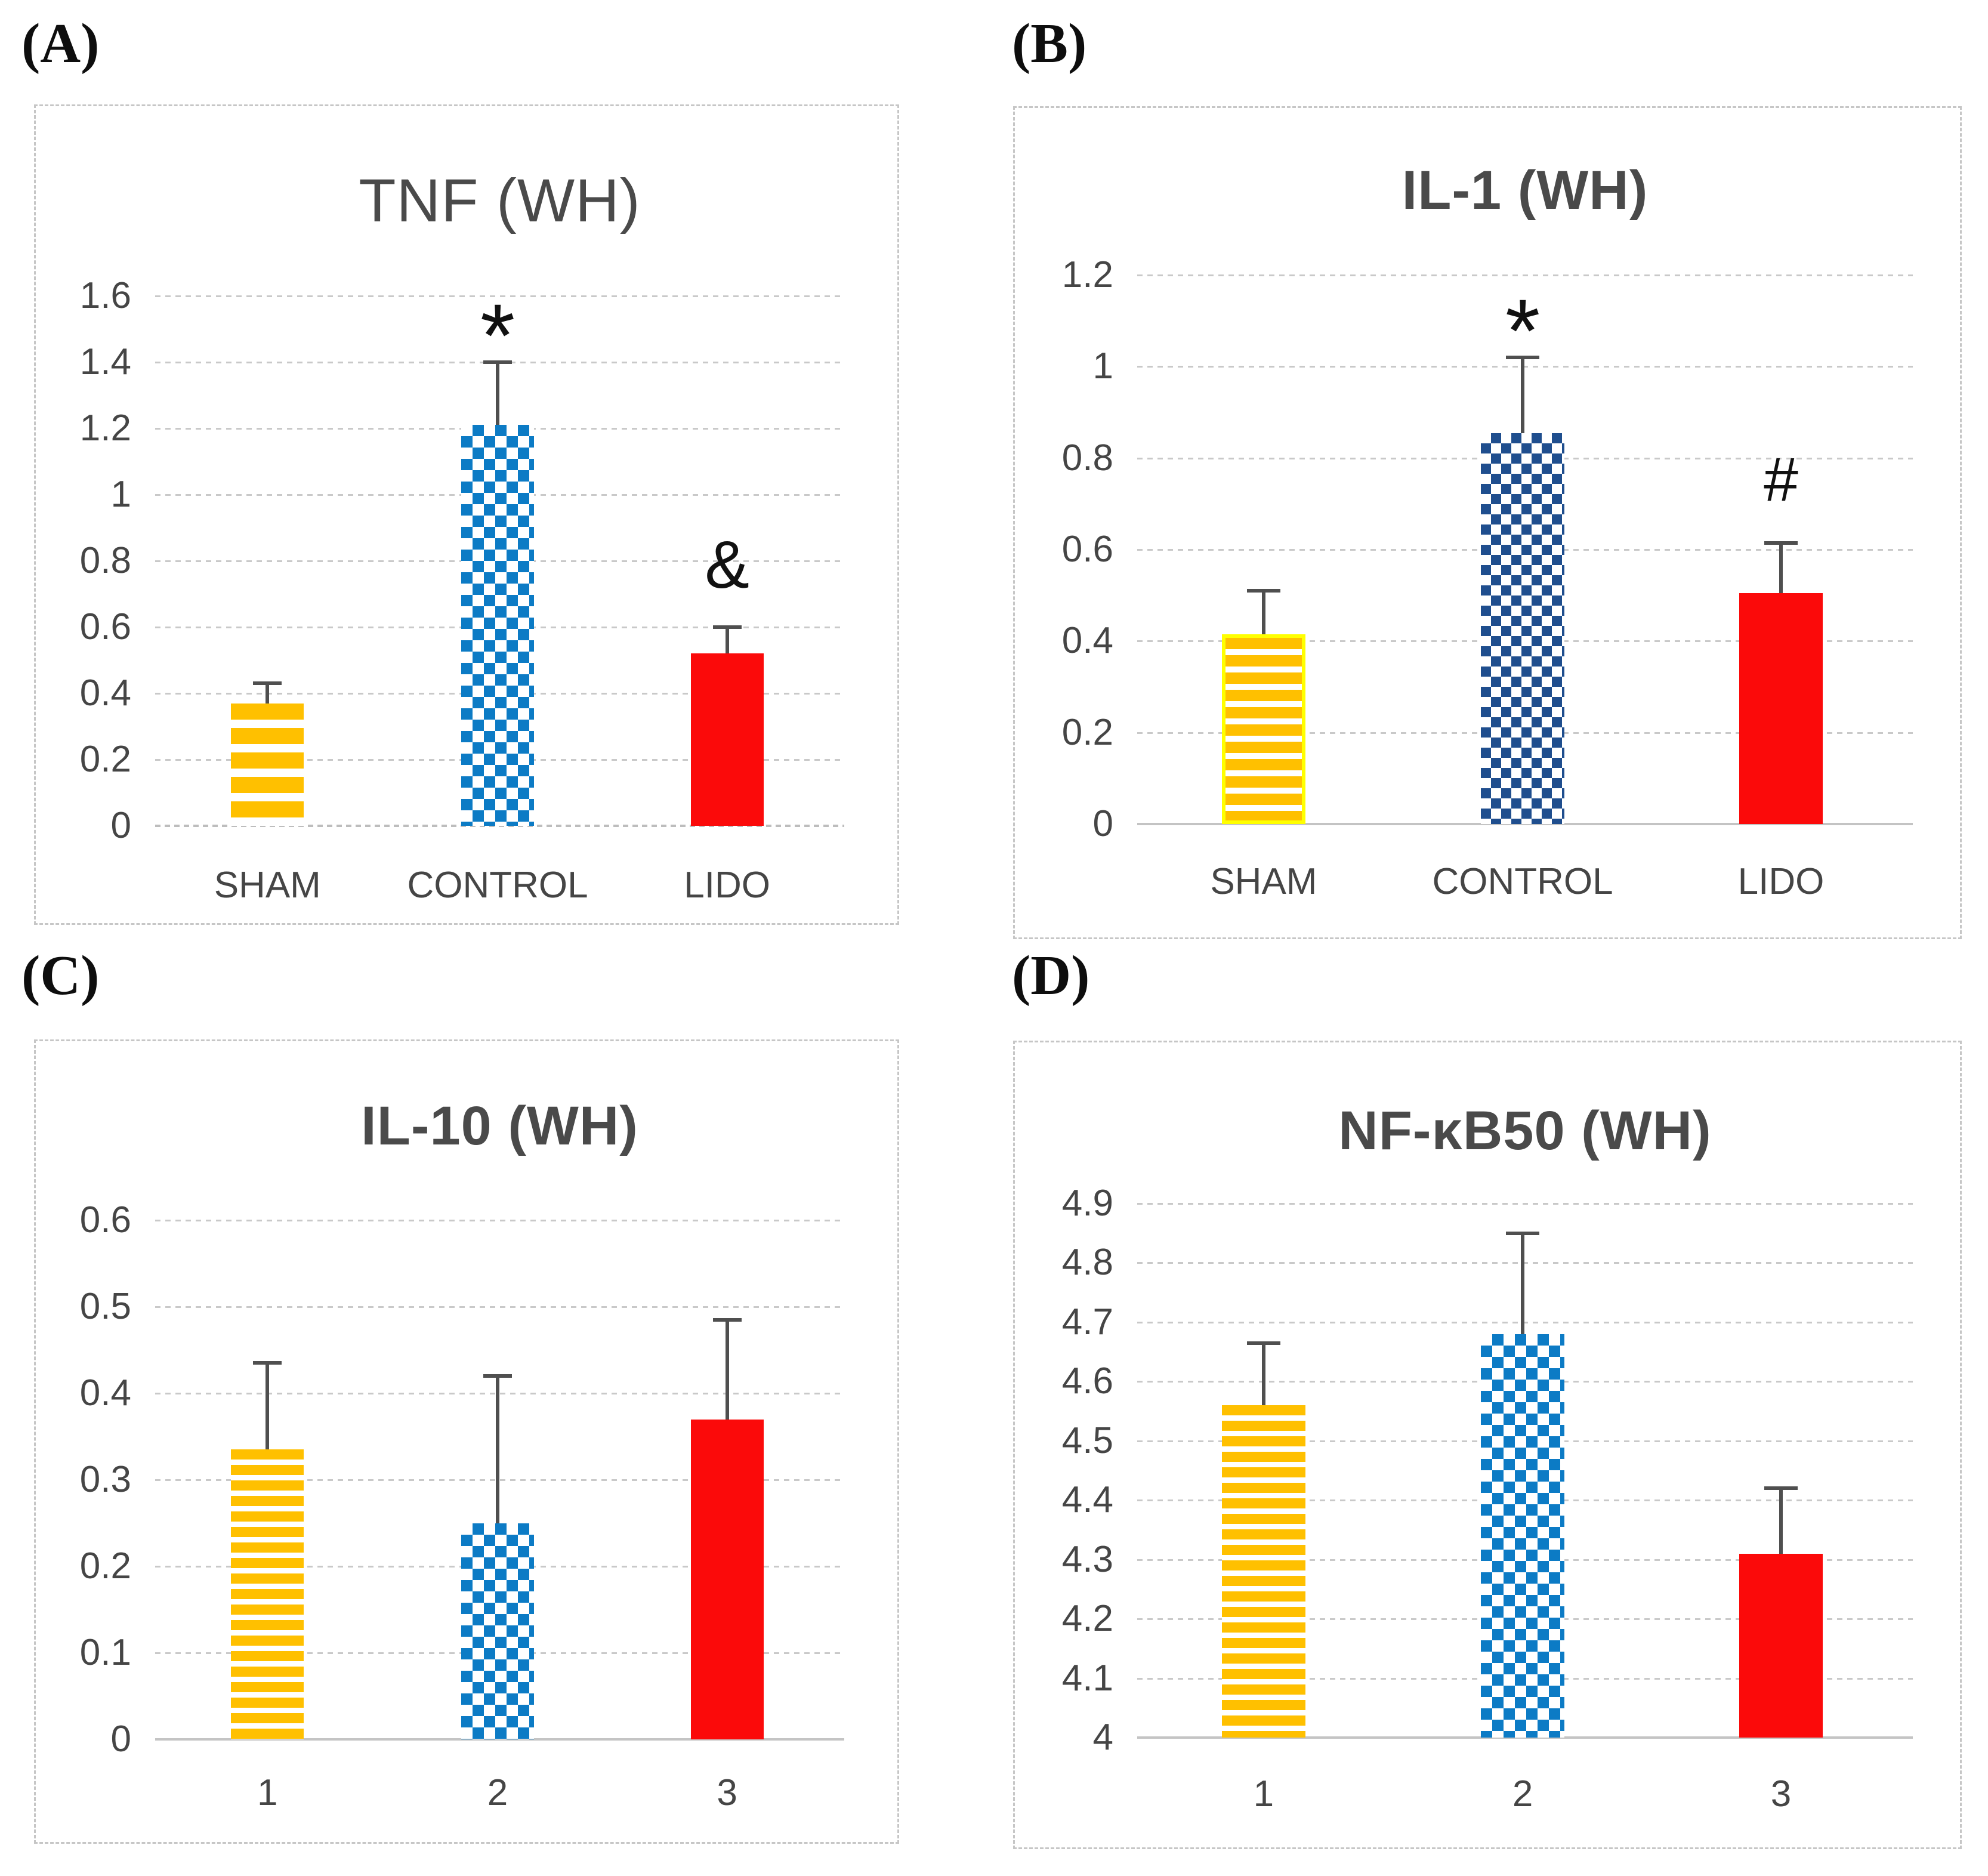 Image resolution: width=1988 pixels, height=1876 pixels. What do you see at coordinates (105, 1652) in the screenshot?
I see `y-tick-label: 0.1` at bounding box center [105, 1652].